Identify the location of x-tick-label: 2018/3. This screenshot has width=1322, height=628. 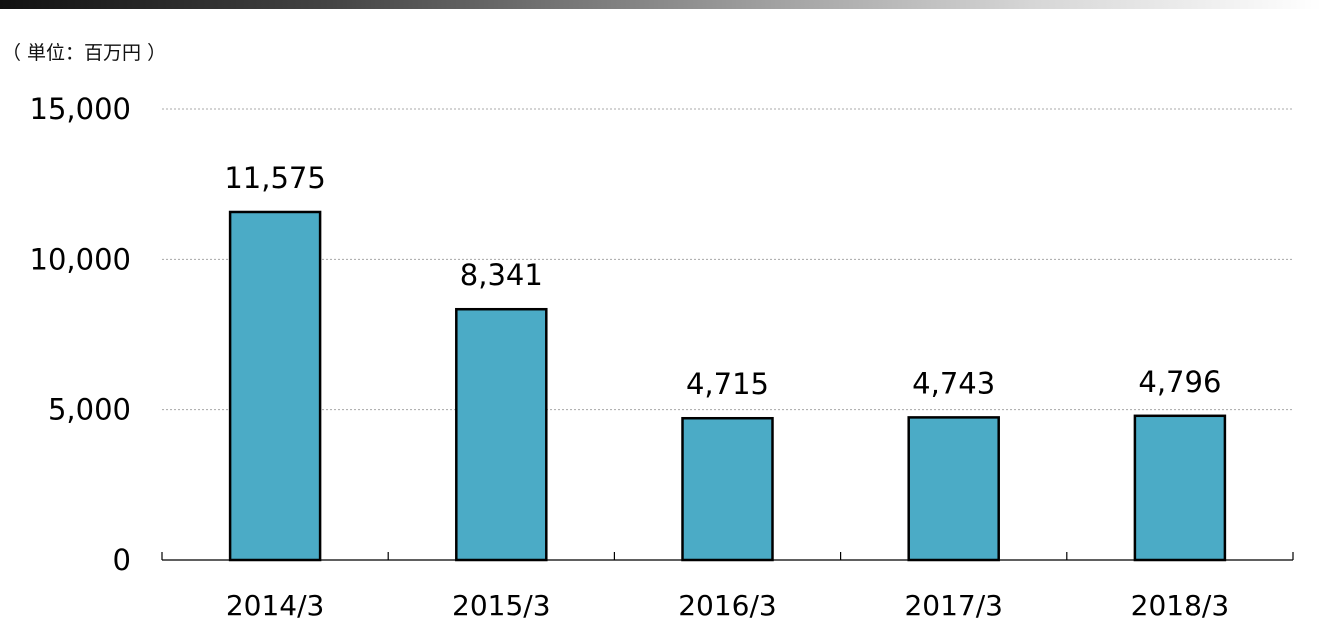
(1180, 605).